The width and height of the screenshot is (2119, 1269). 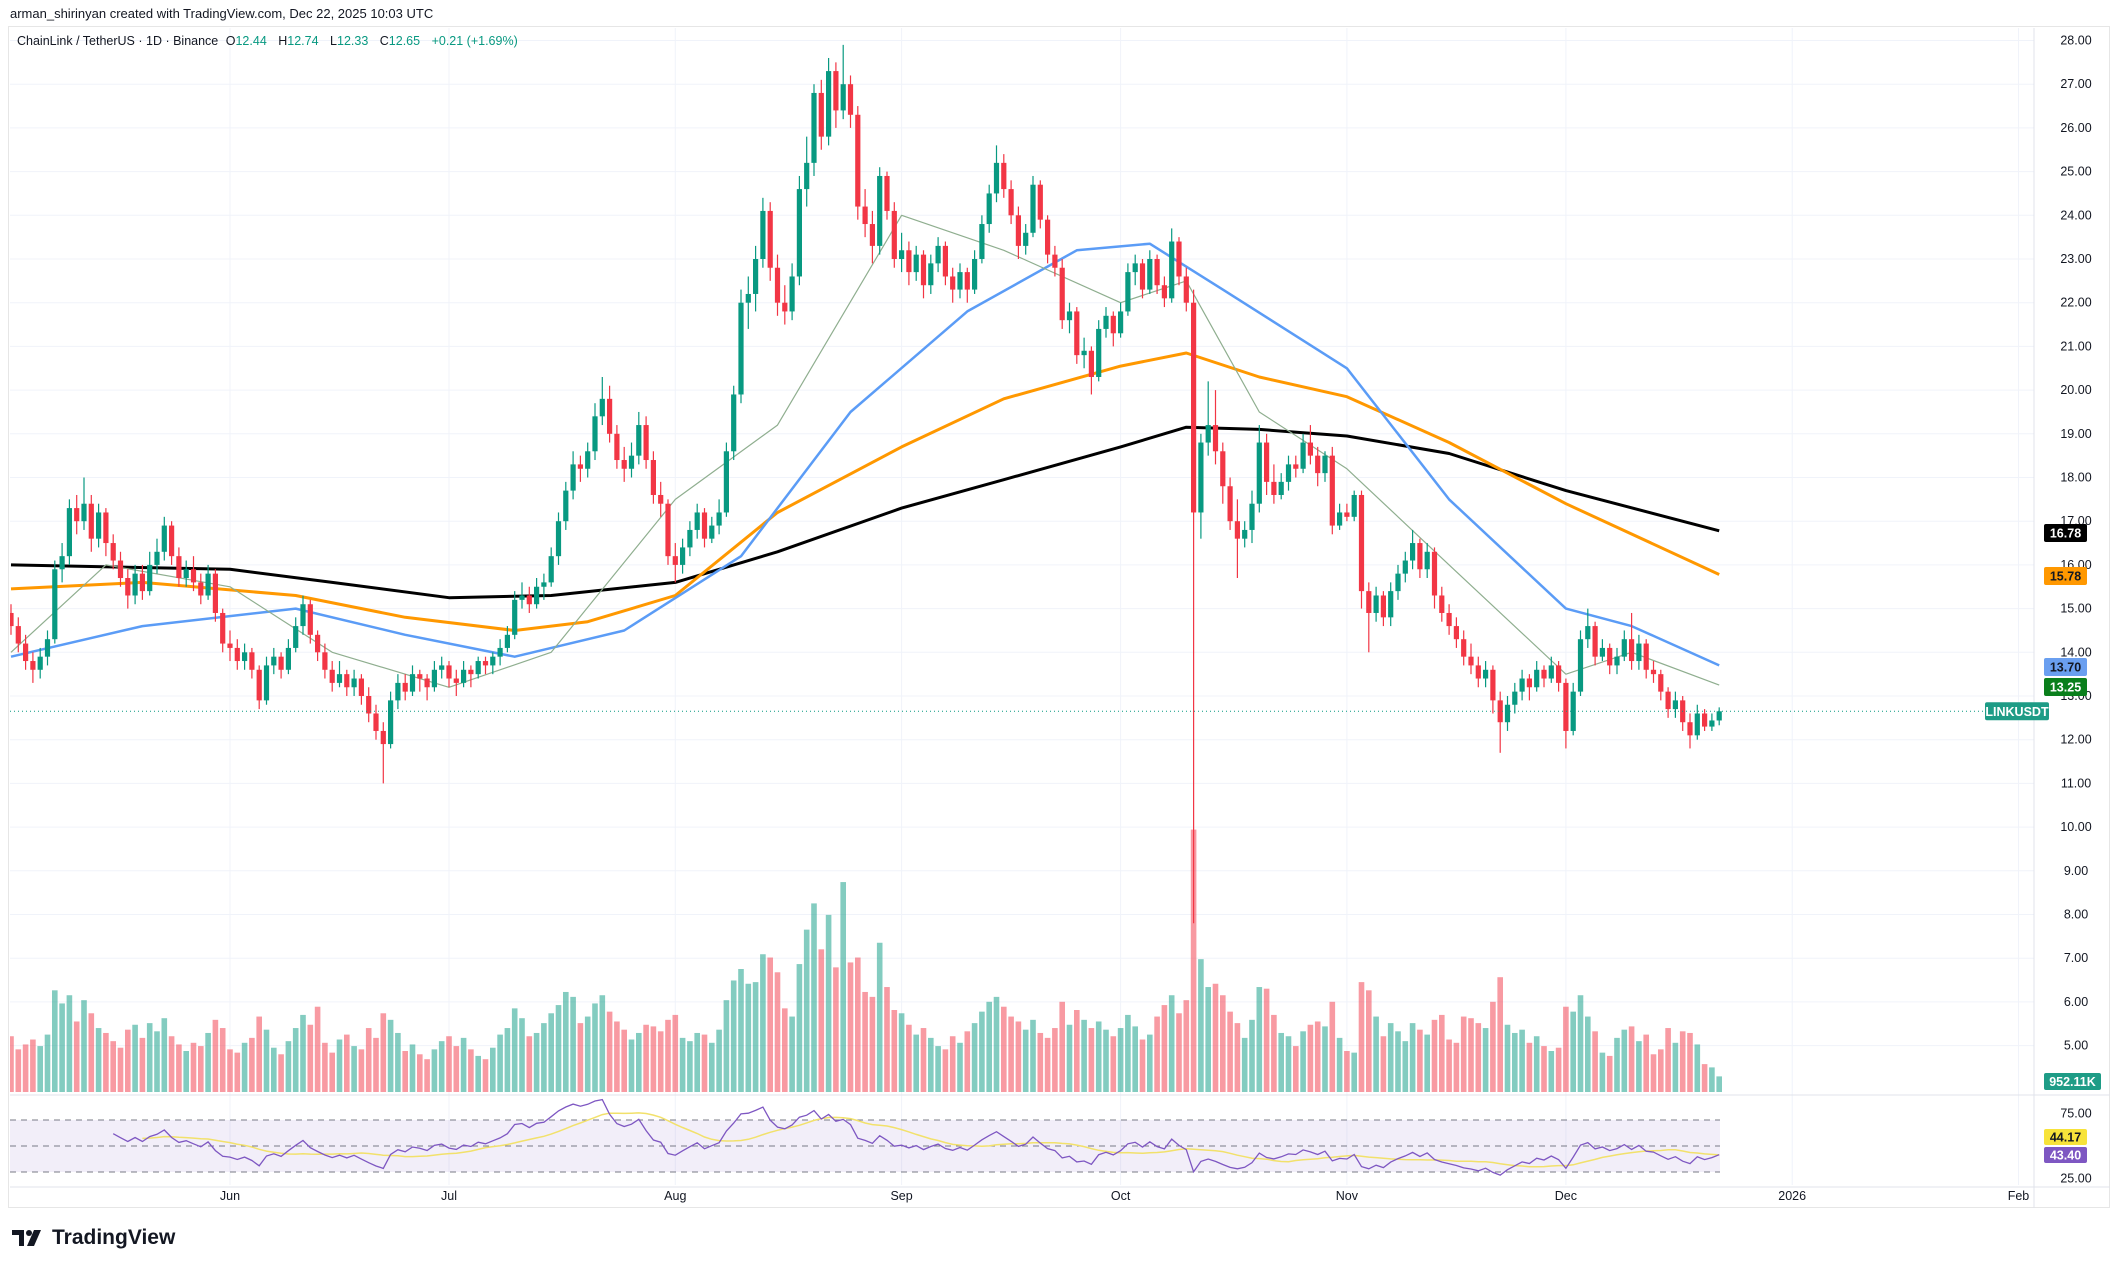 I want to click on high-value: 12.74, so click(x=303, y=41).